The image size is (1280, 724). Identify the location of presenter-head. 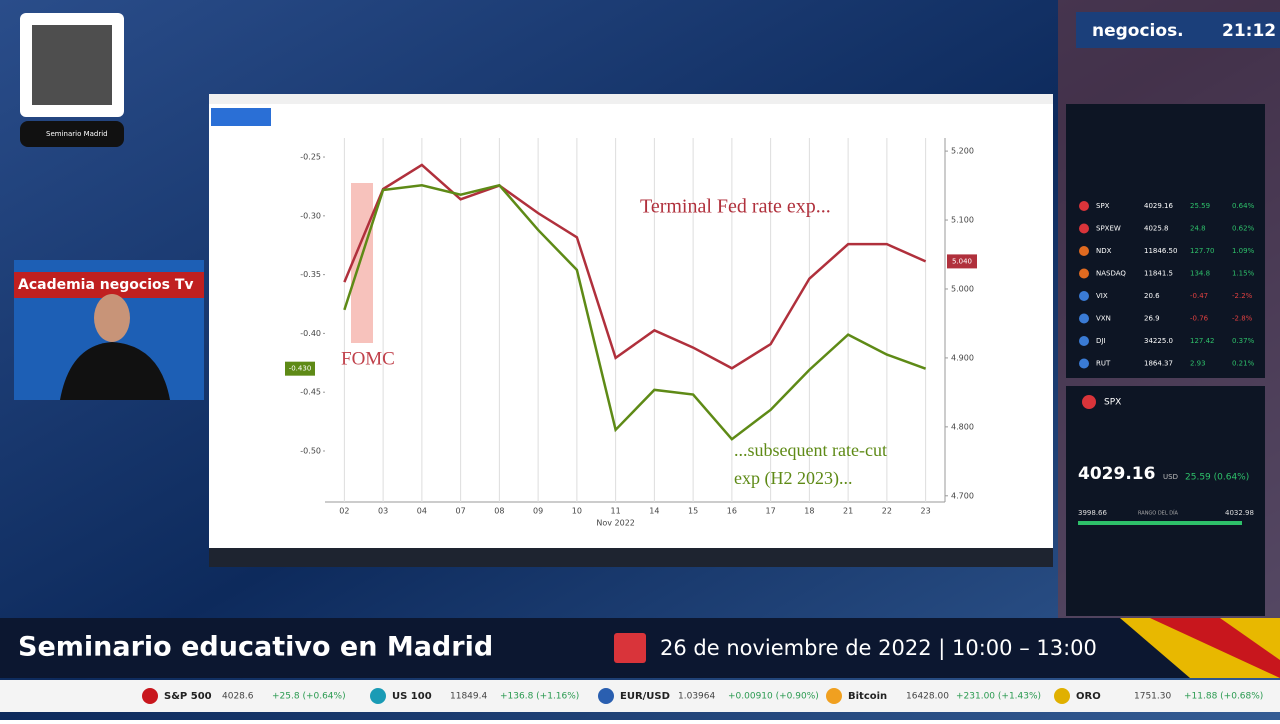
(112, 318).